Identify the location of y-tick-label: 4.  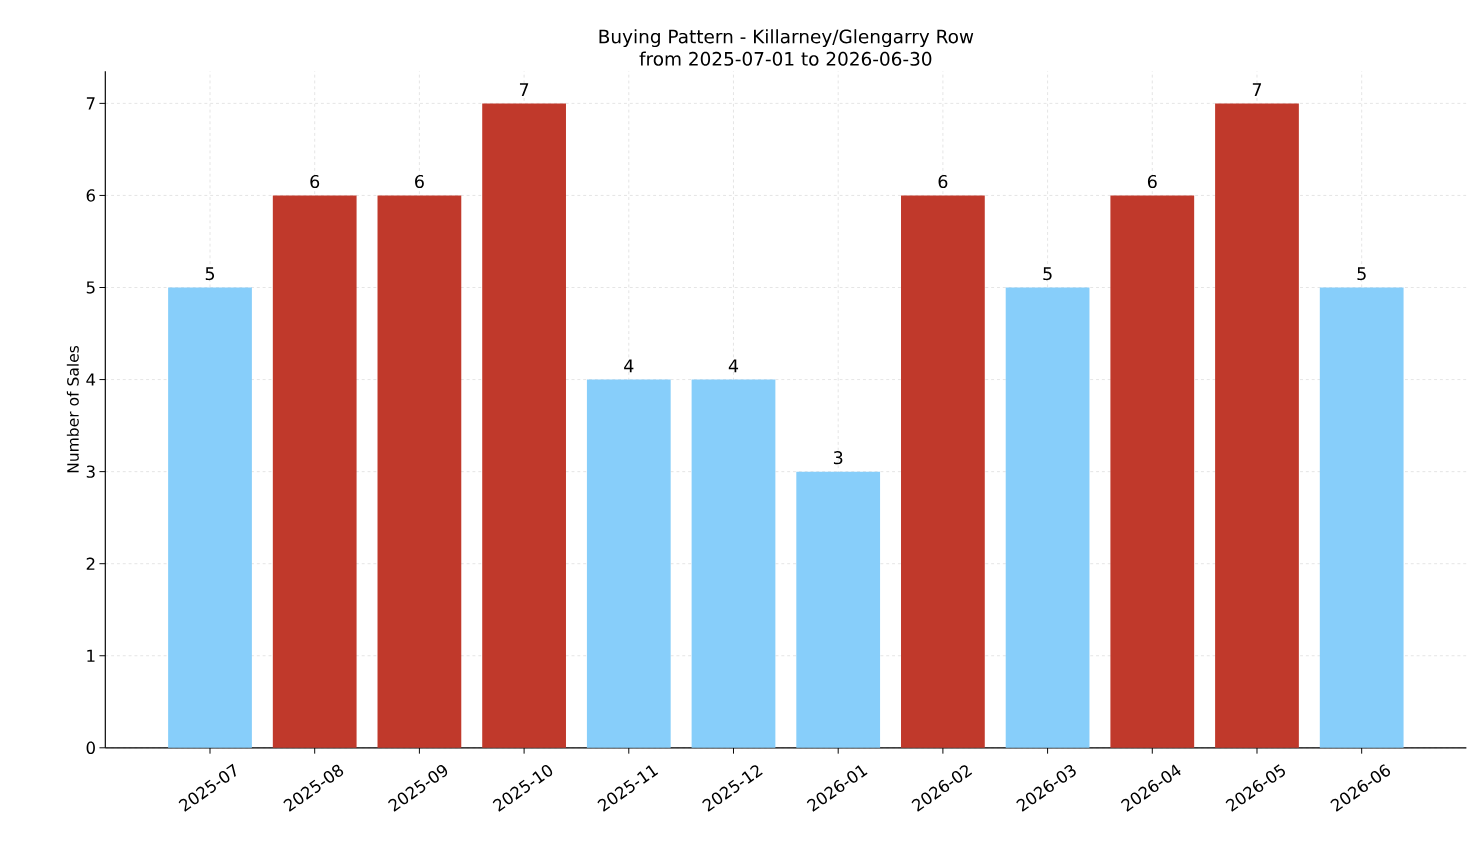
(91, 379).